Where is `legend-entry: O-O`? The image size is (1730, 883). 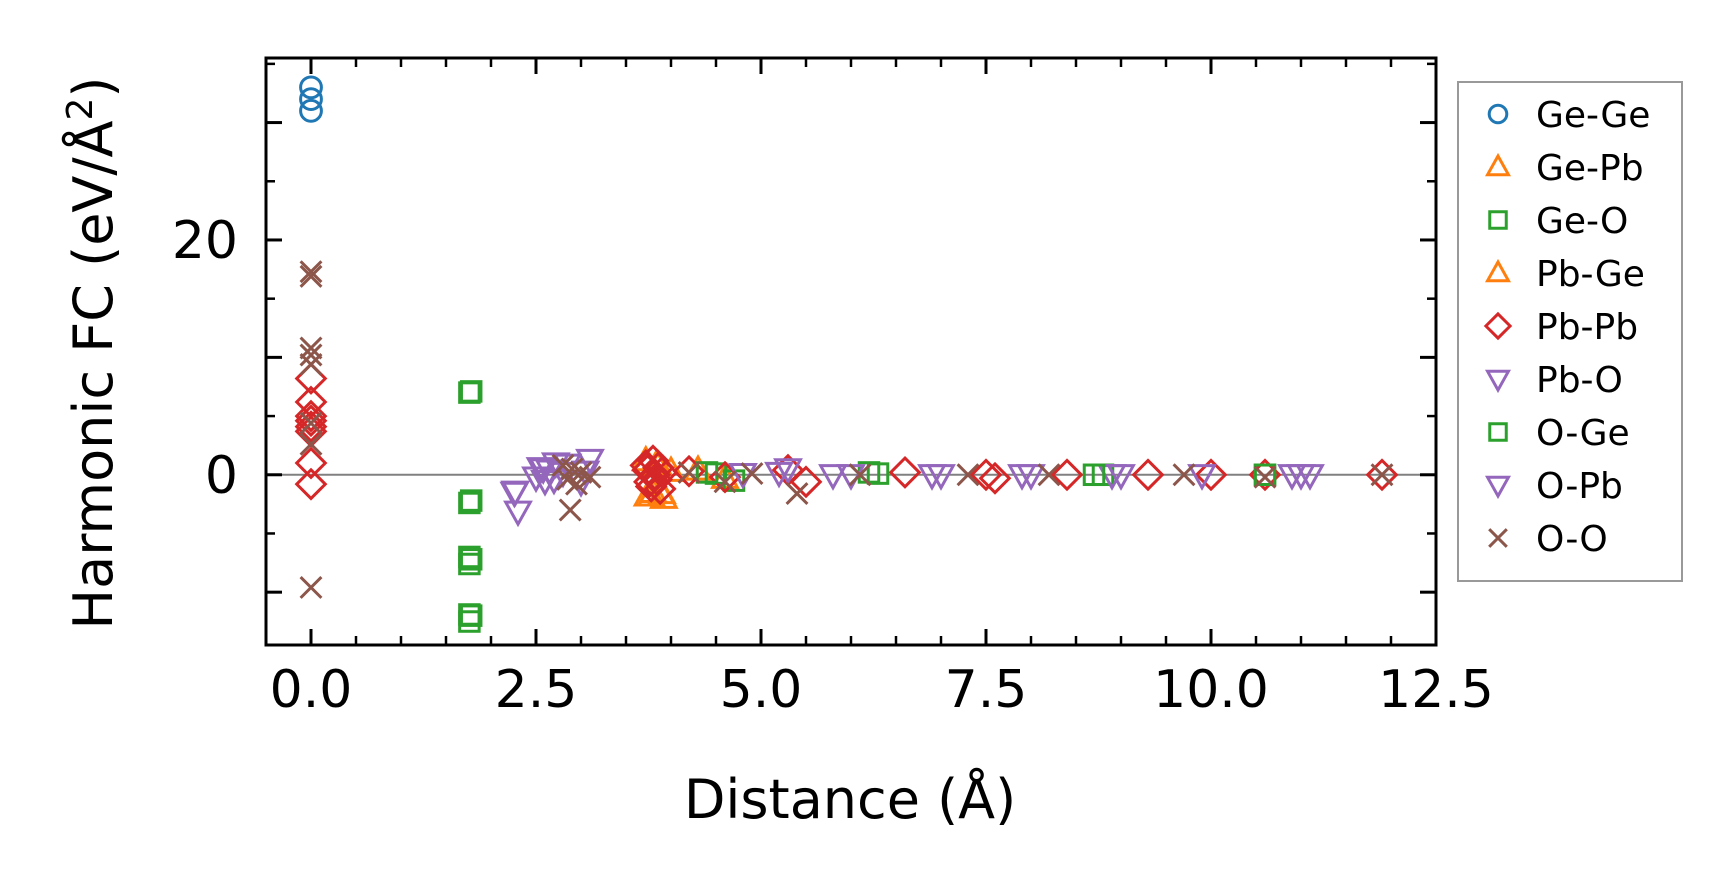 legend-entry: O-O is located at coordinates (1548, 539).